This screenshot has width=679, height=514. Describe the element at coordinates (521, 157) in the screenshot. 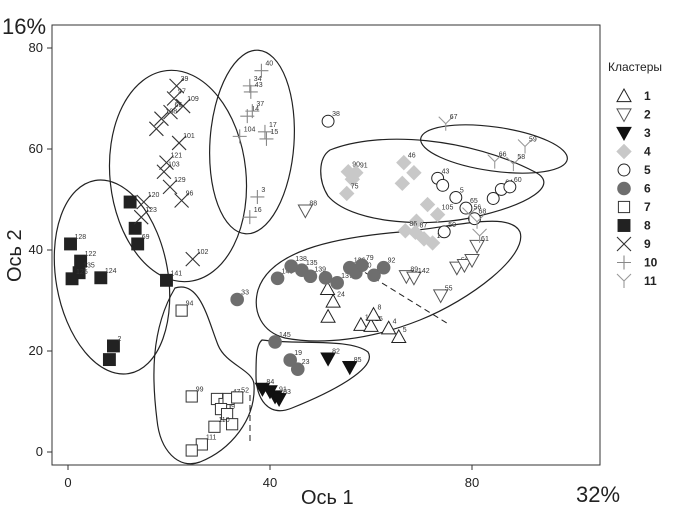

I see `point-label: 58` at that location.